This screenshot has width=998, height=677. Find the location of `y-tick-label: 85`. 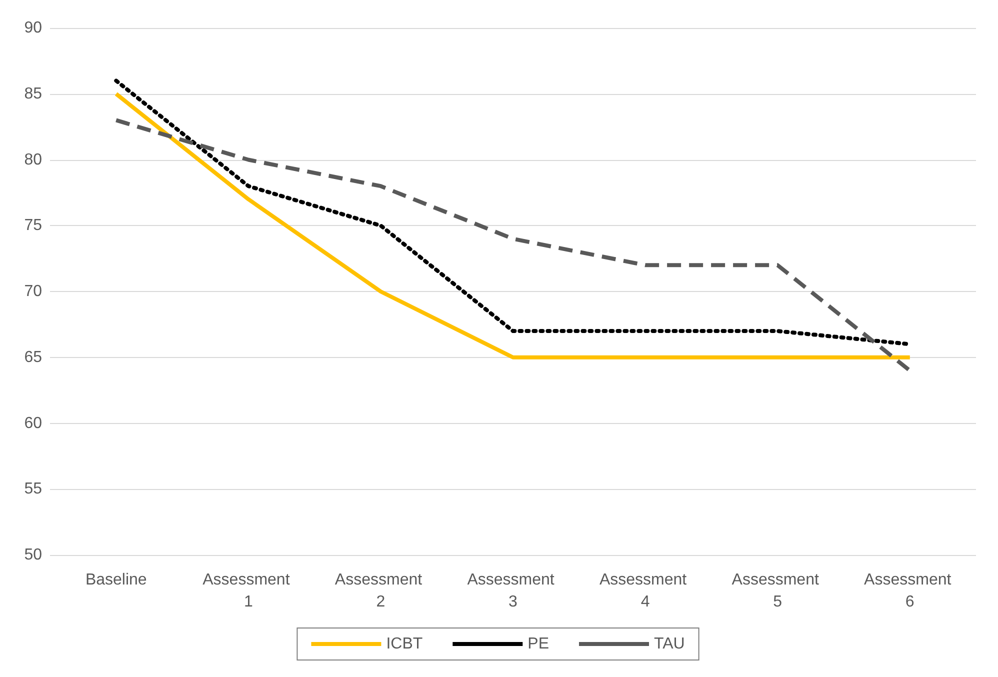

y-tick-label: 85 is located at coordinates (33, 93).